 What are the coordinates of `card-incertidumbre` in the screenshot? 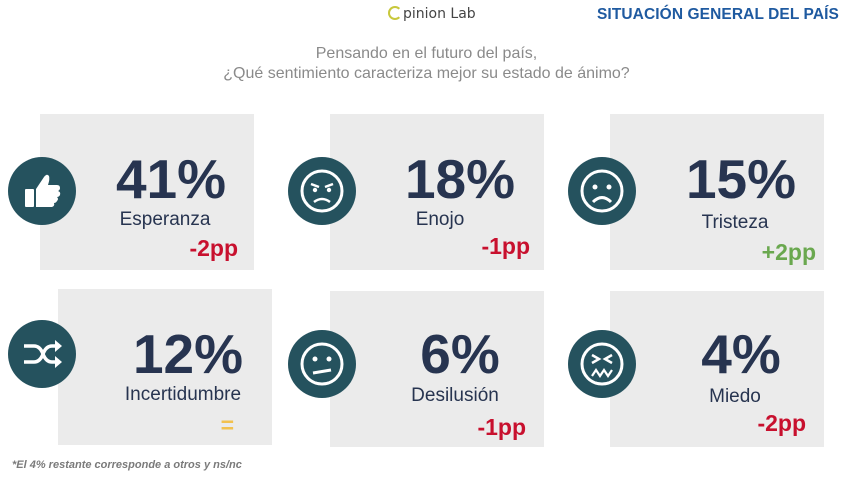 It's located at (165, 367).